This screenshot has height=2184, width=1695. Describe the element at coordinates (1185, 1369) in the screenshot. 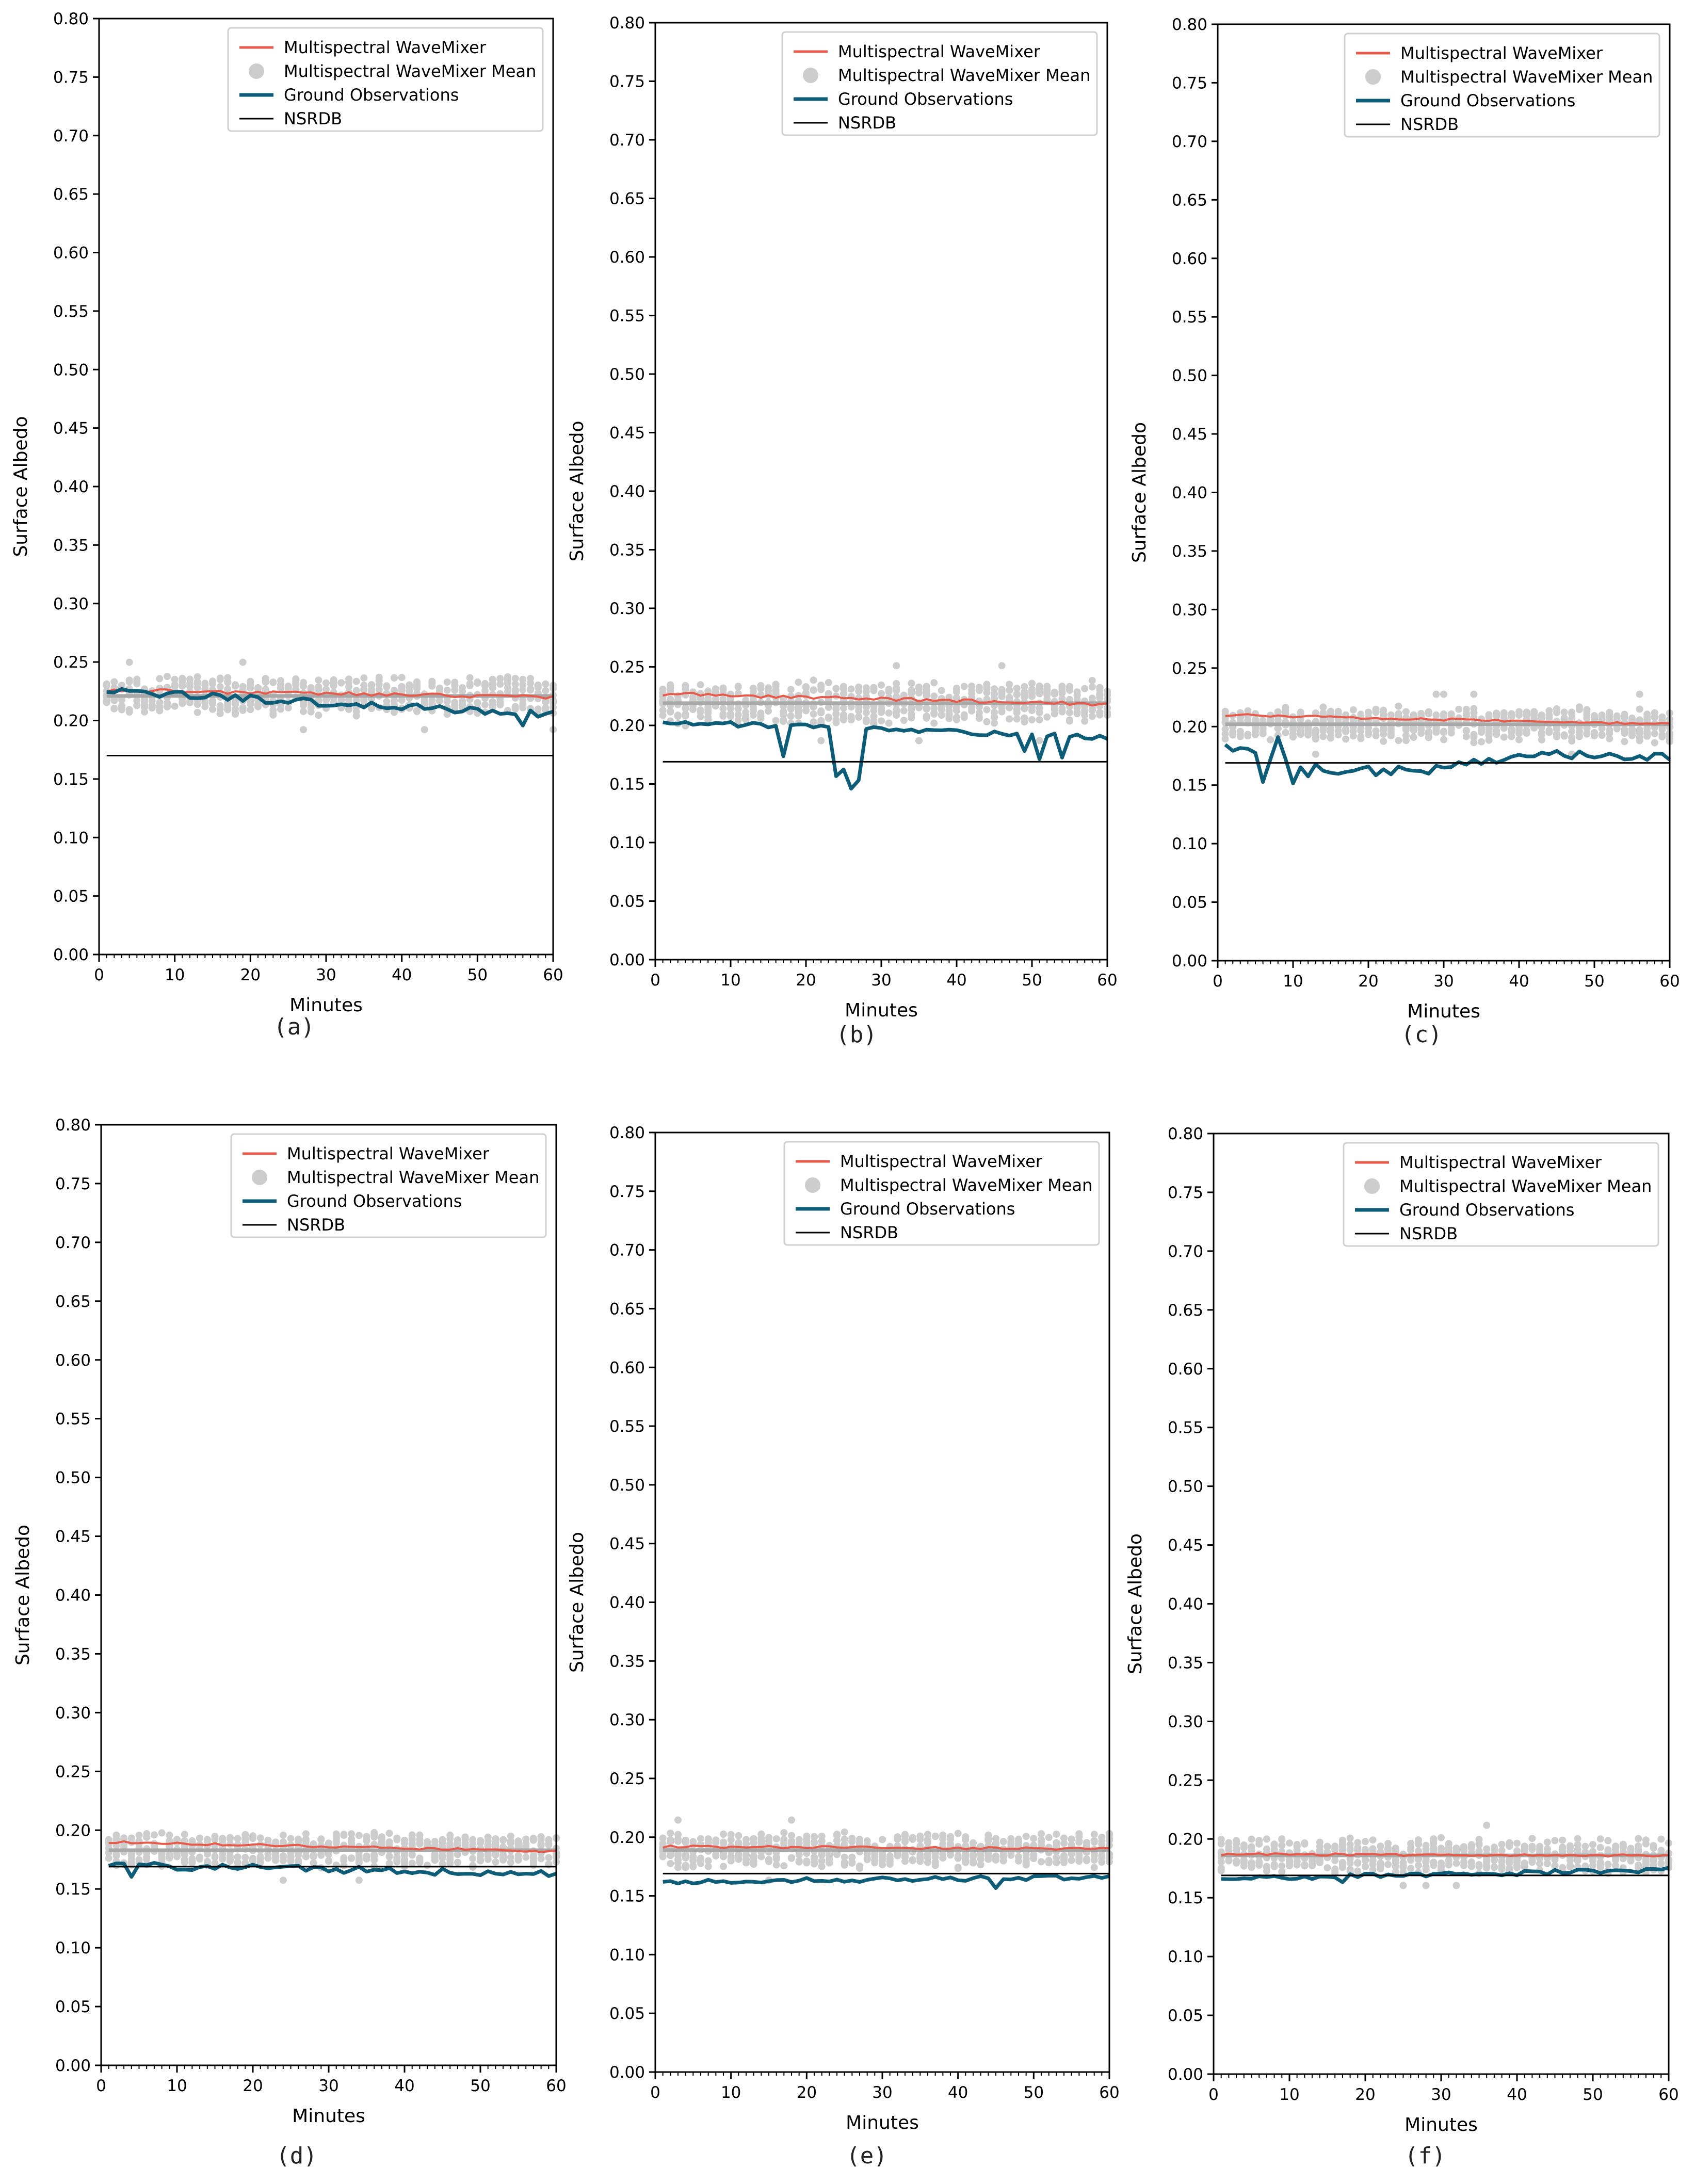

I see `y-tick-label: 0.60` at that location.